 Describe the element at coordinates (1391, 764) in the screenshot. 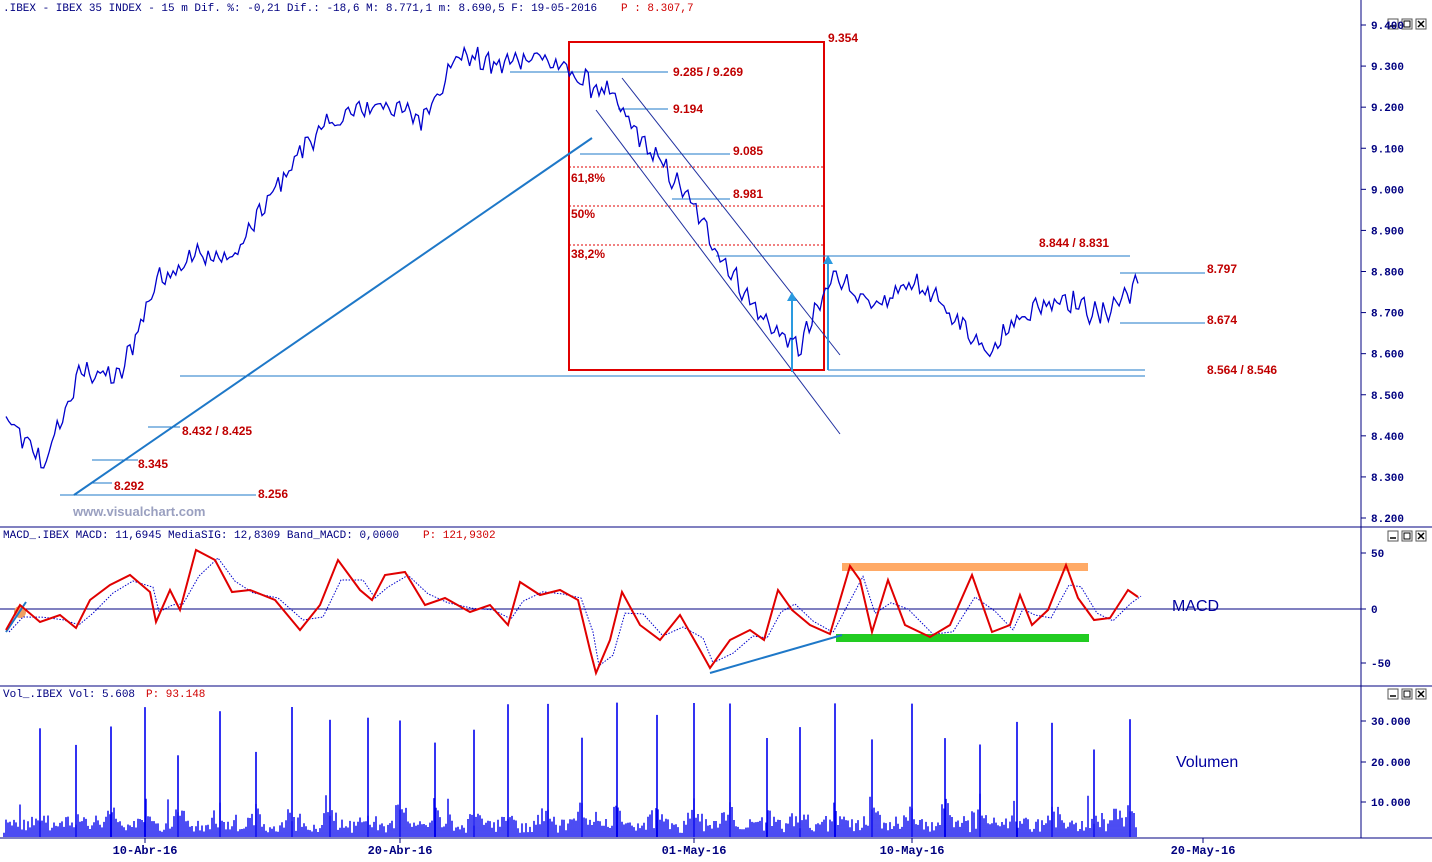

I see `volume-y-tick-label: 20.000` at that location.